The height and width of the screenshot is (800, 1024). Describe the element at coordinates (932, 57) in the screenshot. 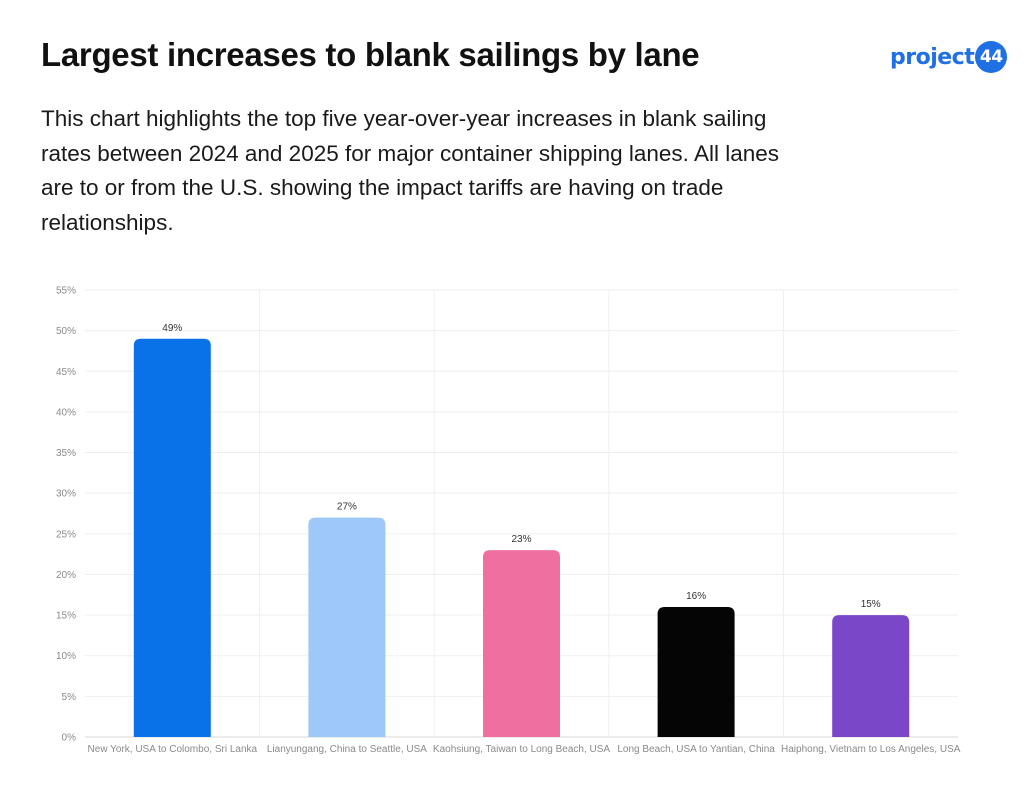

I see `logo-wordmark: project` at that location.